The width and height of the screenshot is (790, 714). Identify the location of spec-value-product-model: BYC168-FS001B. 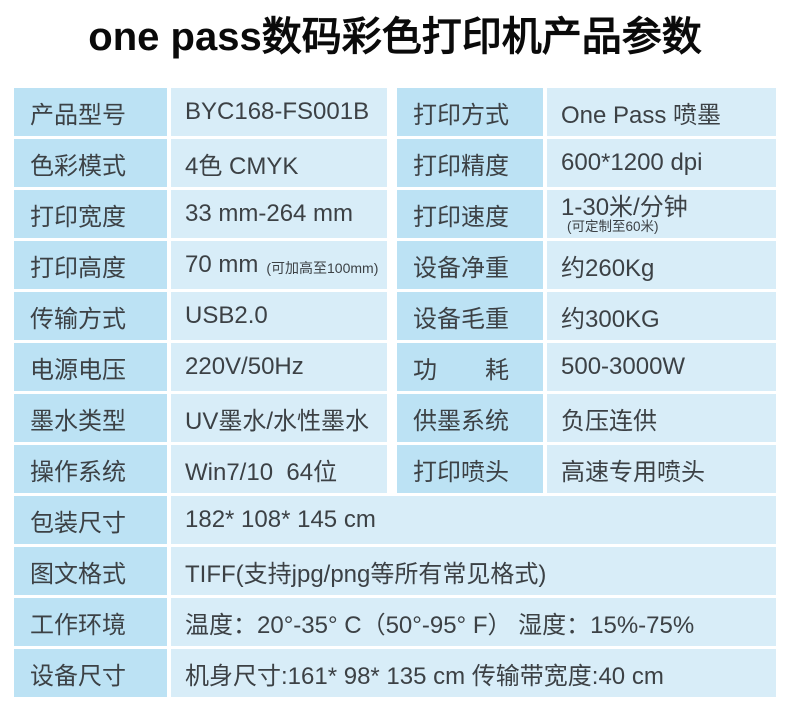
(279, 112).